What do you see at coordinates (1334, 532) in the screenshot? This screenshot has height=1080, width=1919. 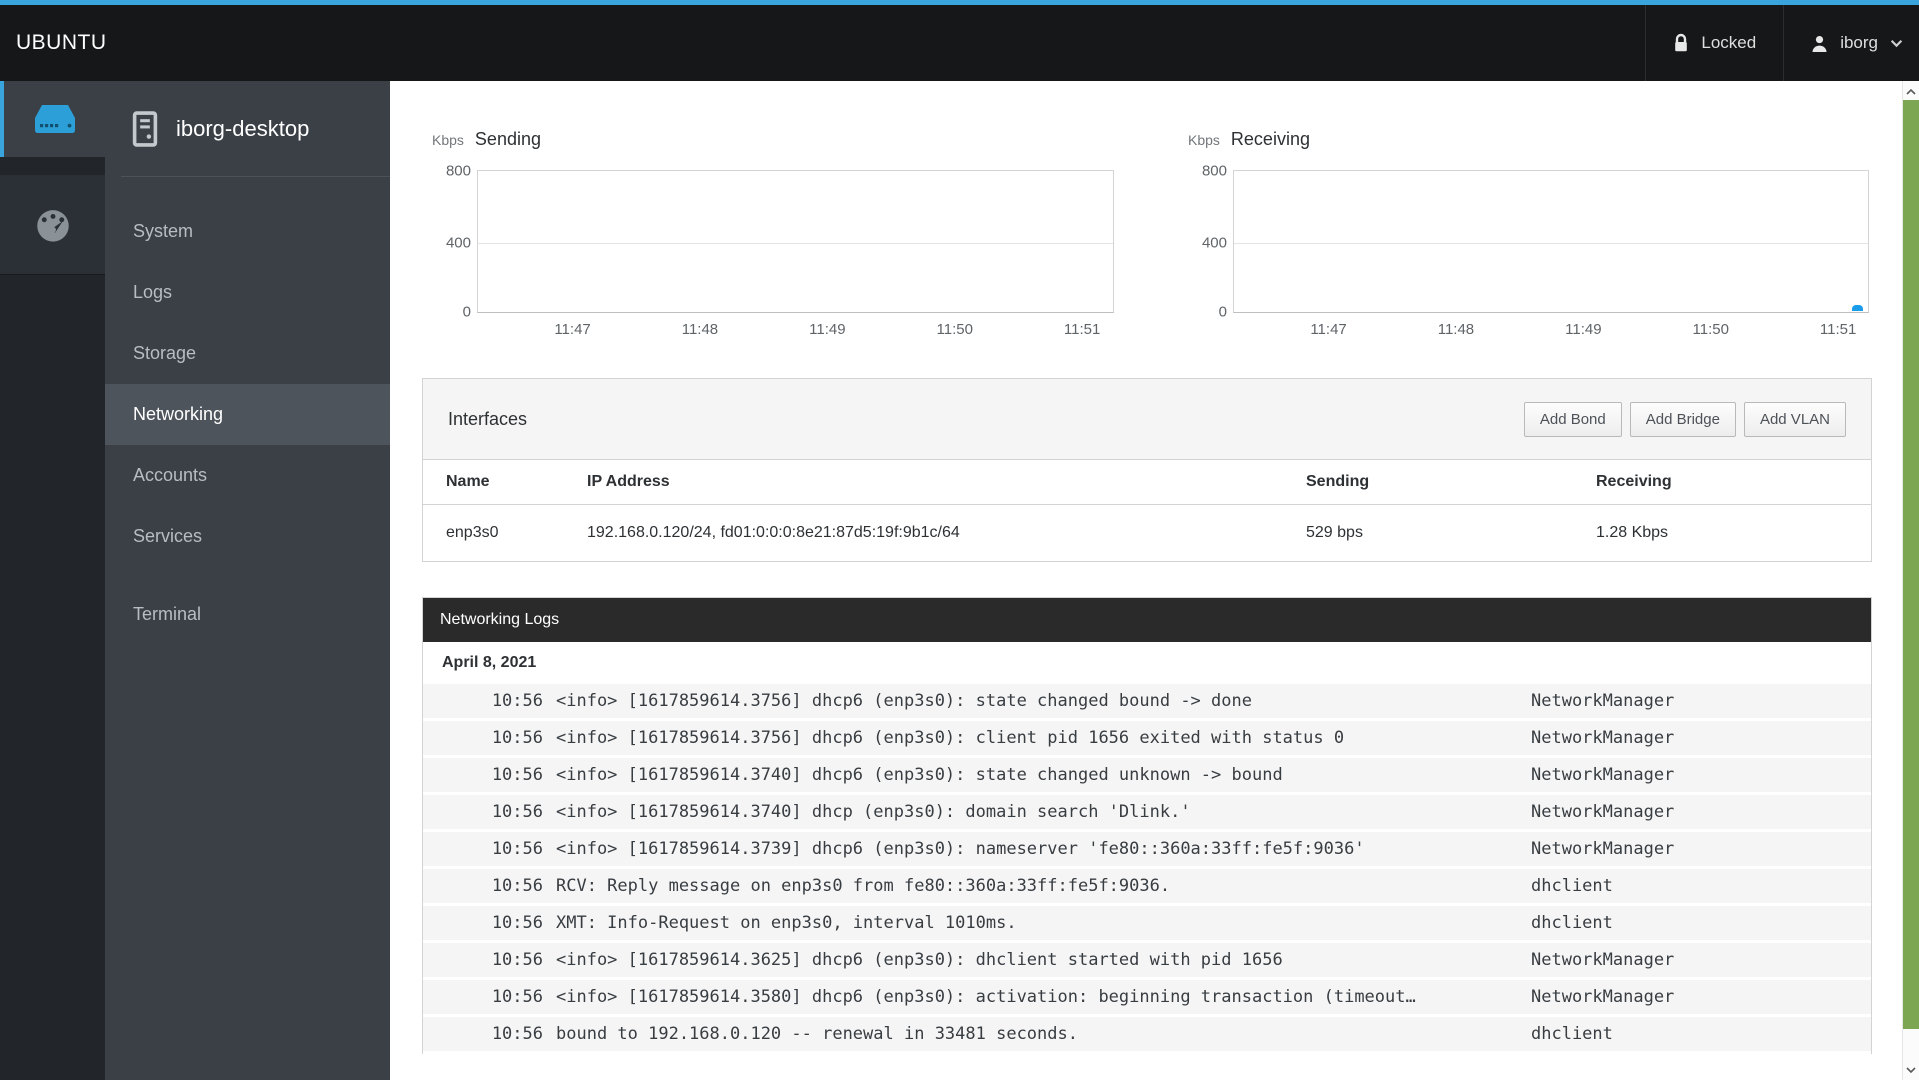 I see `interface-sending: 529 bps` at bounding box center [1334, 532].